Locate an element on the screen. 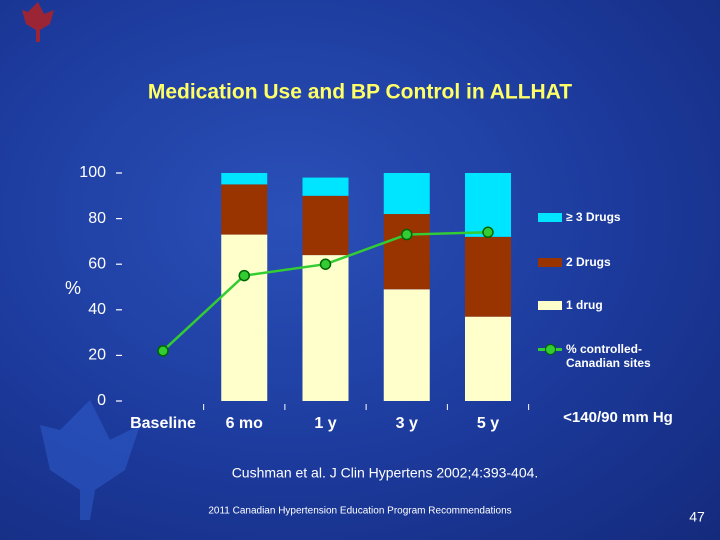 The image size is (720, 540). x-tick-label: 6 mo is located at coordinates (245, 423).